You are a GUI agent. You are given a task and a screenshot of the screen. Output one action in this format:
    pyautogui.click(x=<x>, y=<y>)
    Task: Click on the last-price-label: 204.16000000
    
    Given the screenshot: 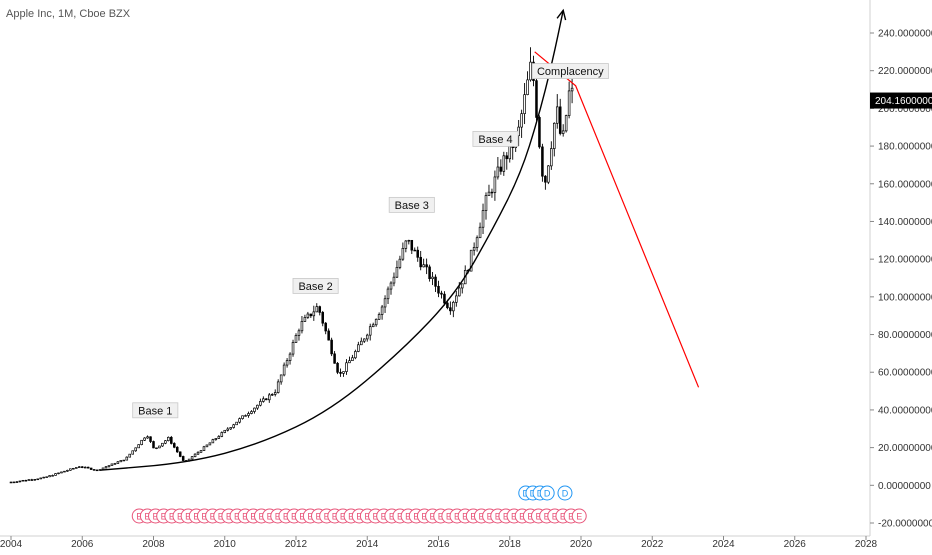 What is the action you would take?
    pyautogui.click(x=903, y=101)
    